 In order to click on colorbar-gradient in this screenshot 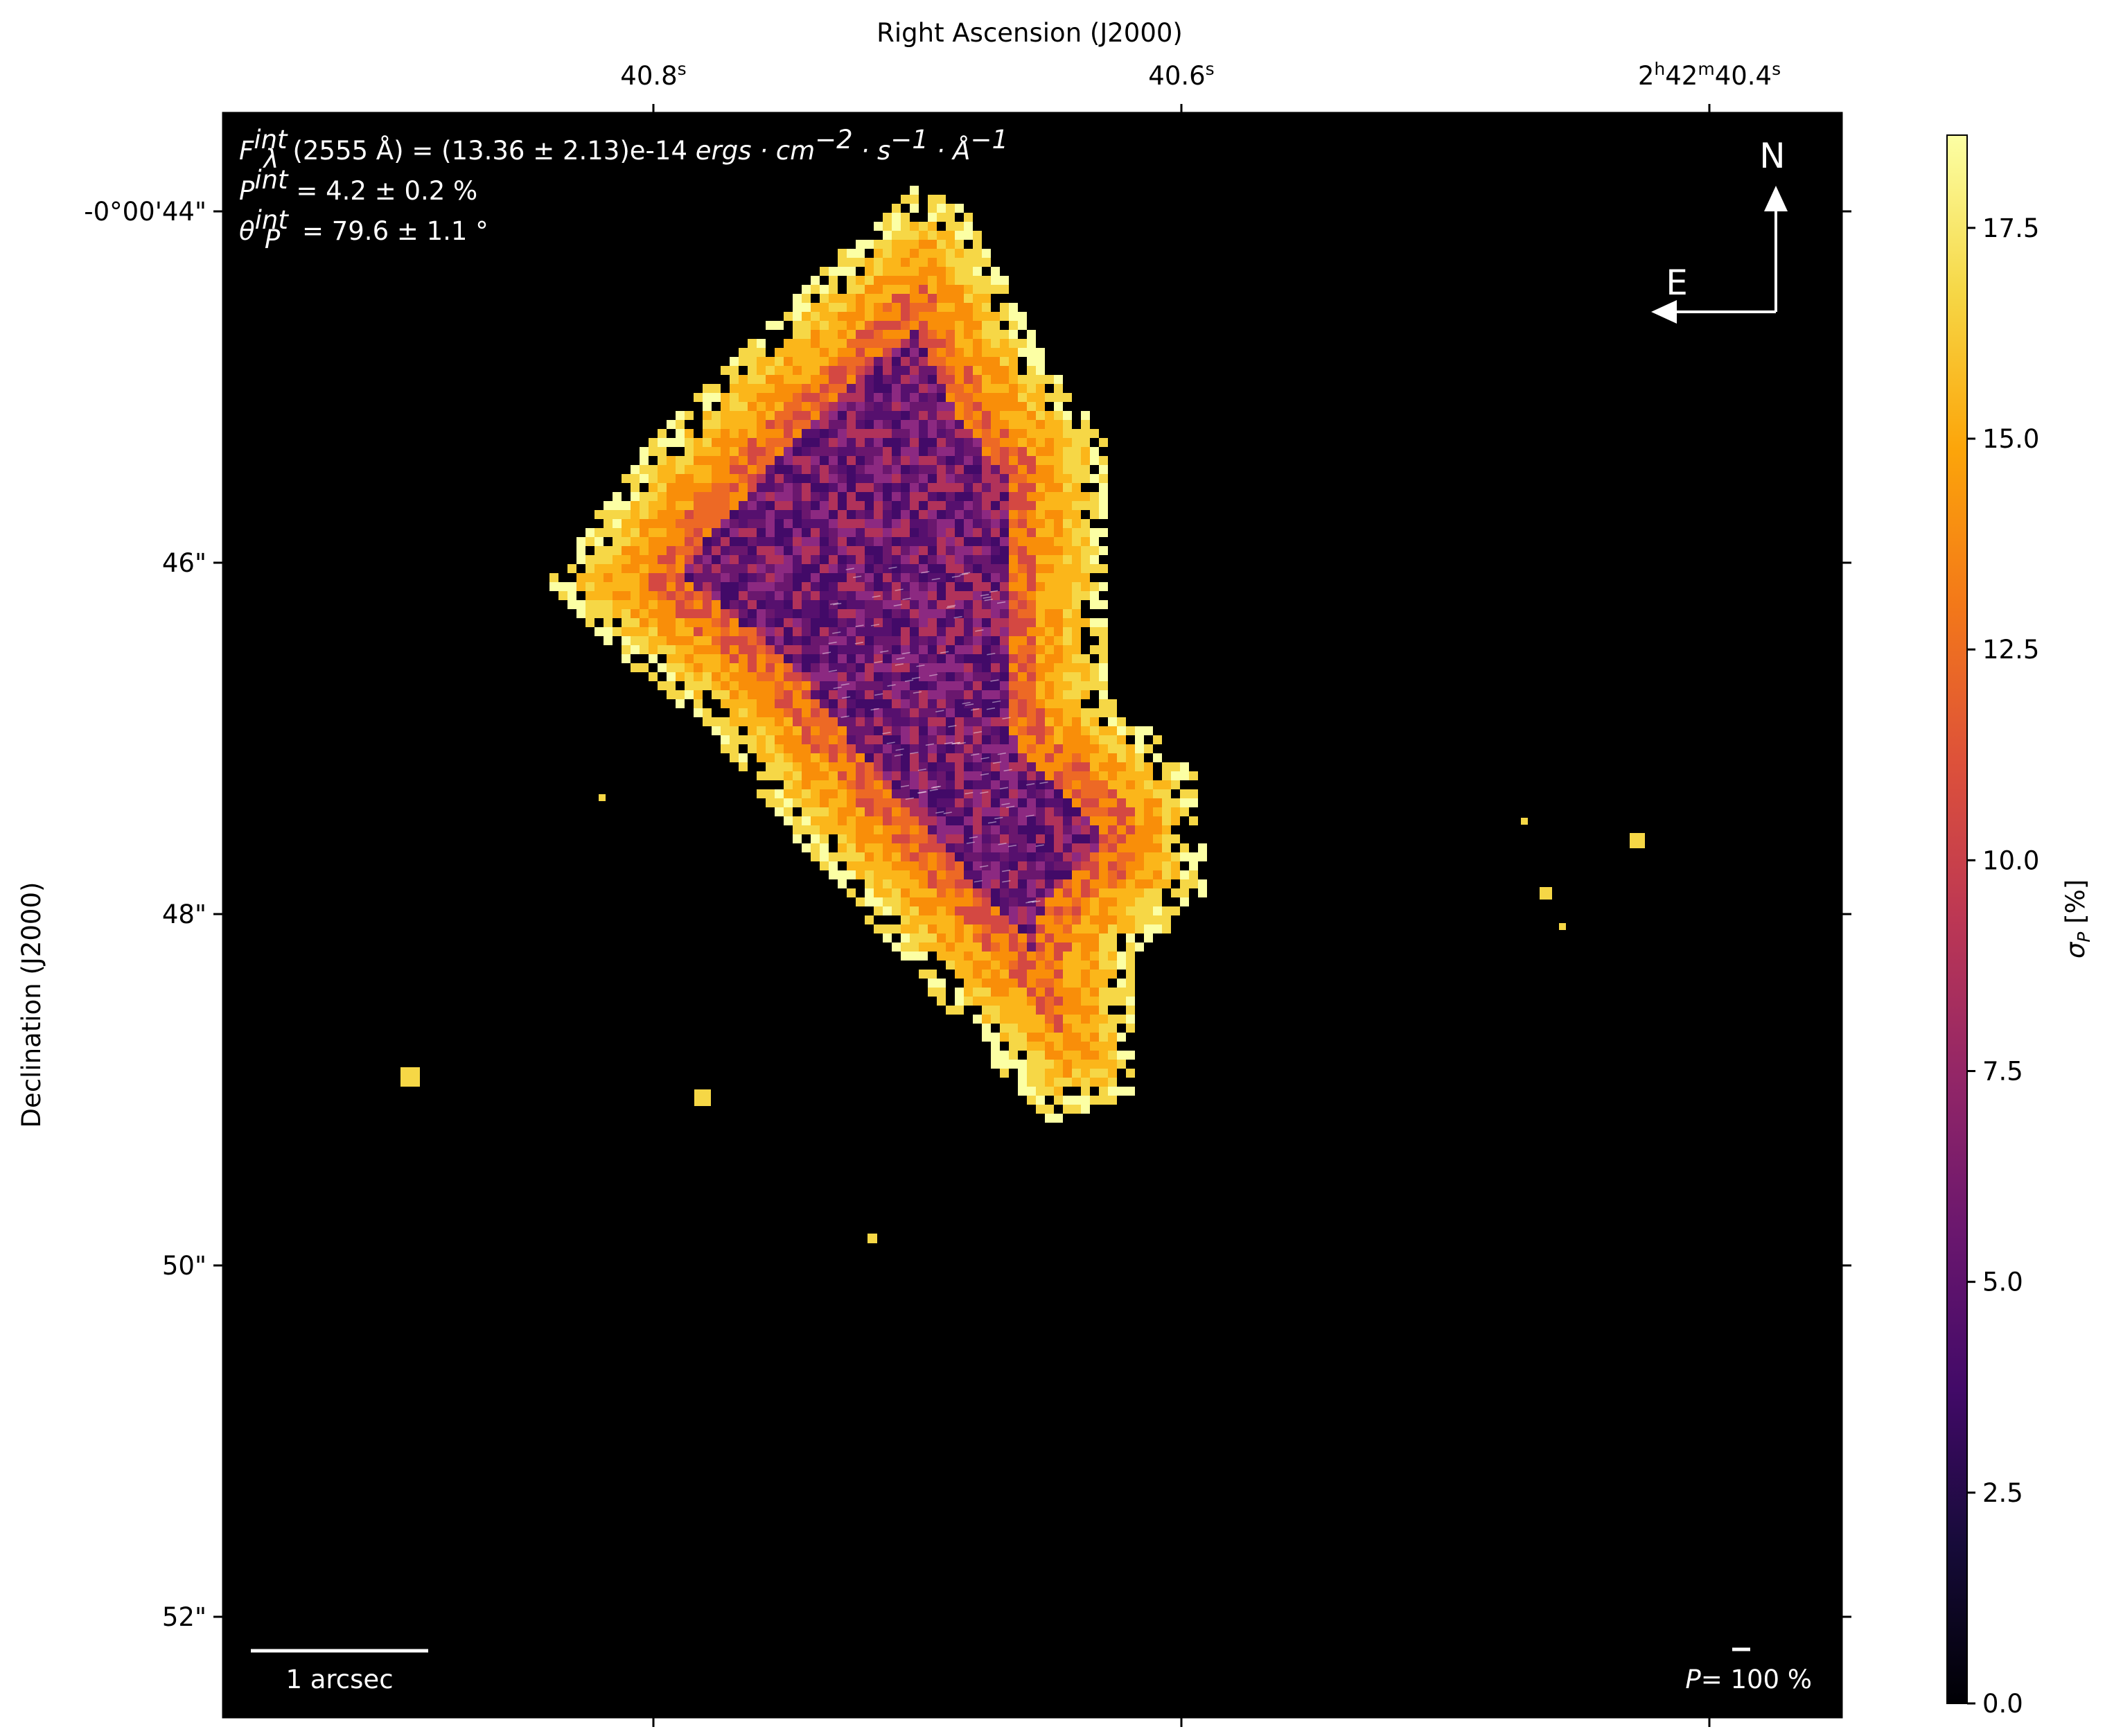, I will do `click(1957, 919)`.